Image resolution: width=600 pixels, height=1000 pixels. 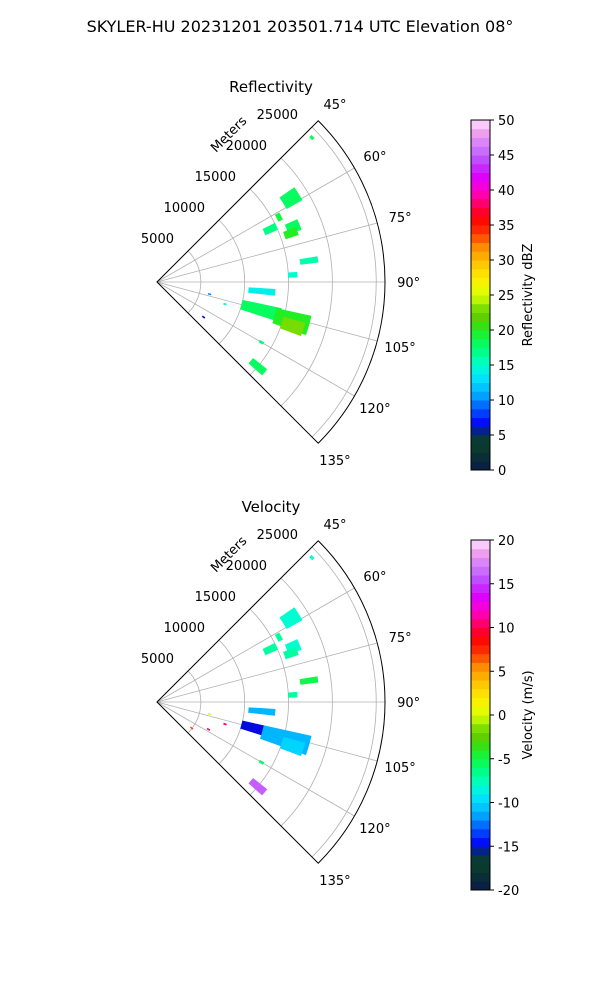 I want to click on colorbar-tick-label: 35, so click(x=506, y=226).